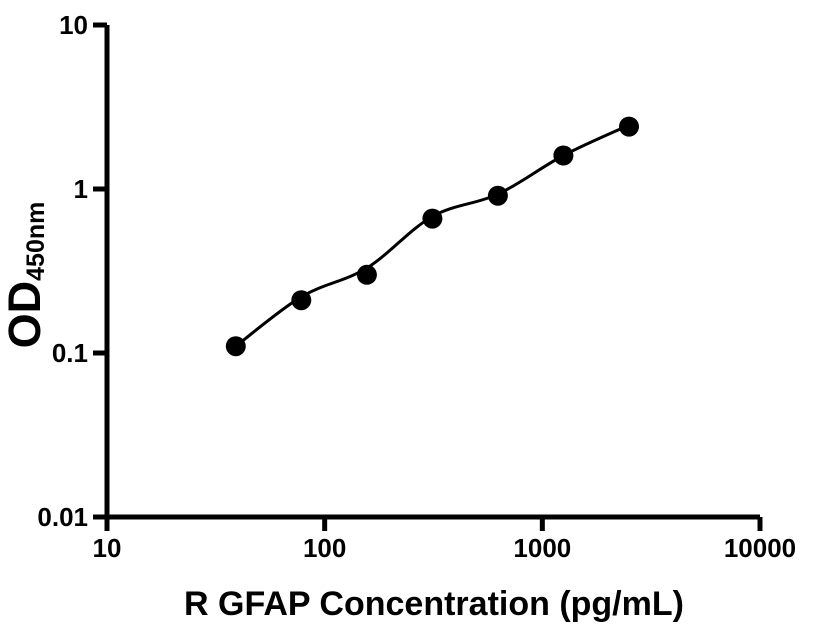 The height and width of the screenshot is (640, 816). What do you see at coordinates (73, 25) in the screenshot?
I see `y-tick-label: 10` at bounding box center [73, 25].